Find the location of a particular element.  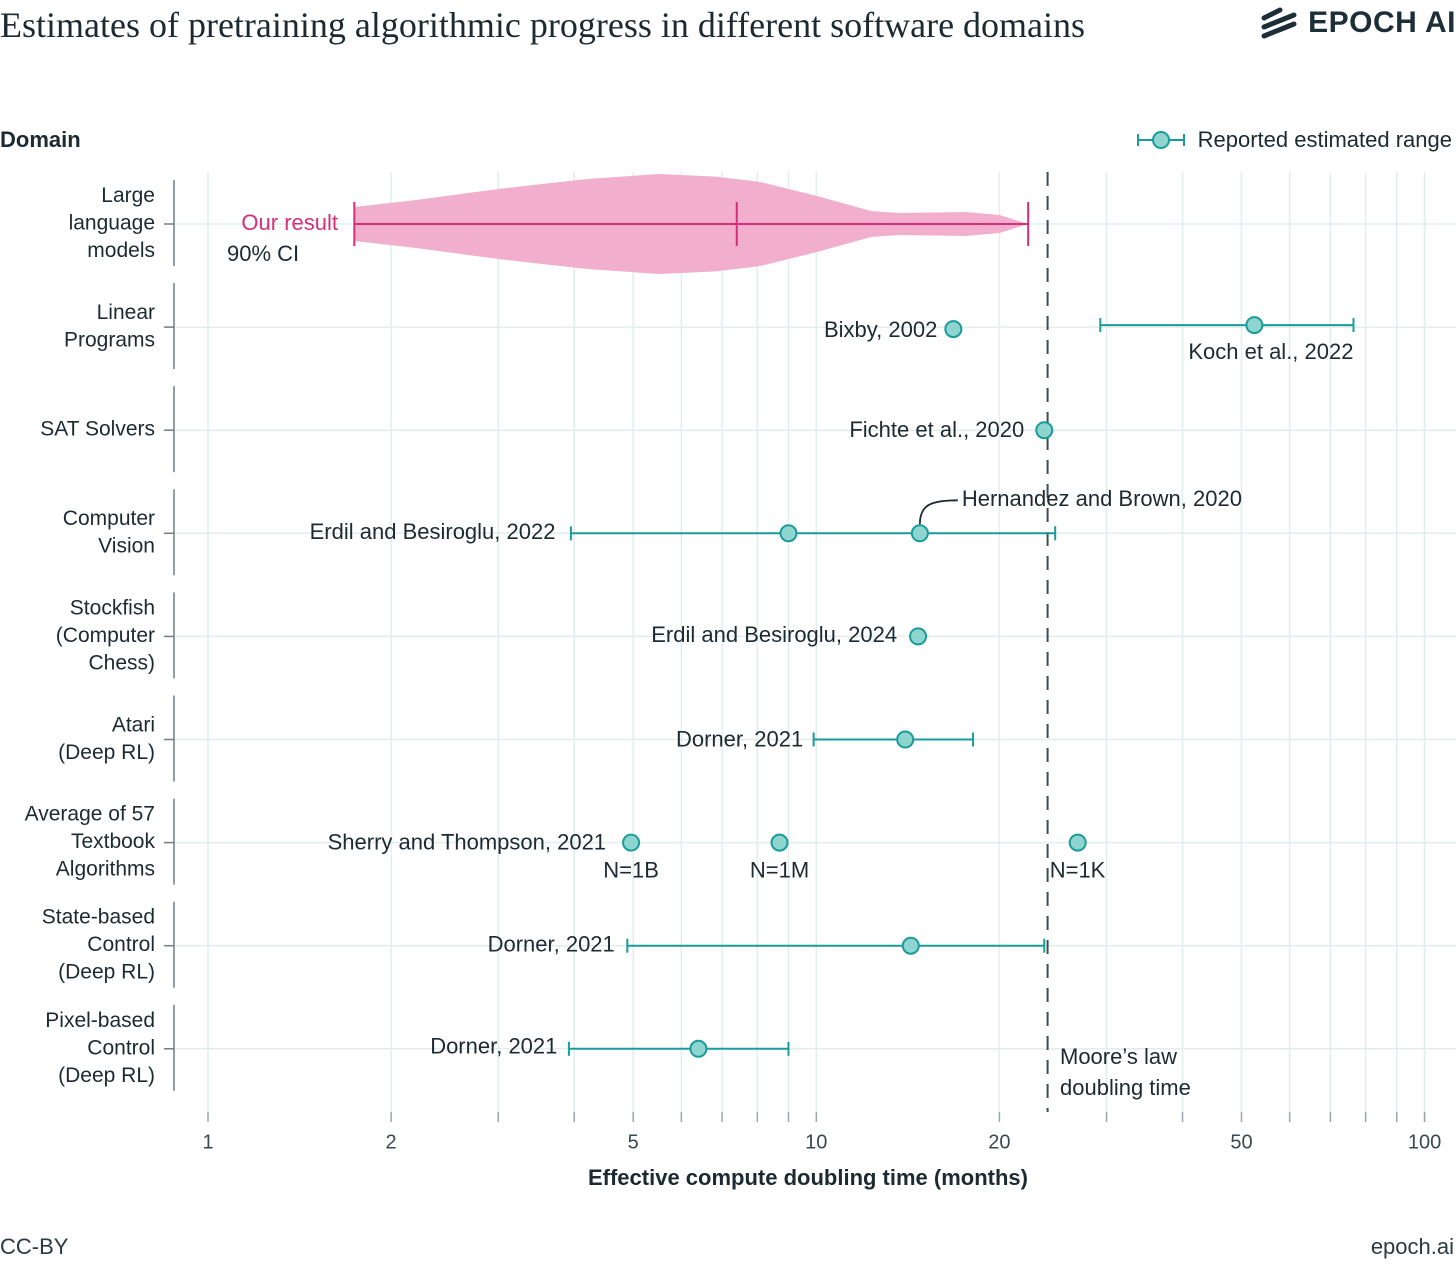

category-label: Vision is located at coordinates (126, 546).